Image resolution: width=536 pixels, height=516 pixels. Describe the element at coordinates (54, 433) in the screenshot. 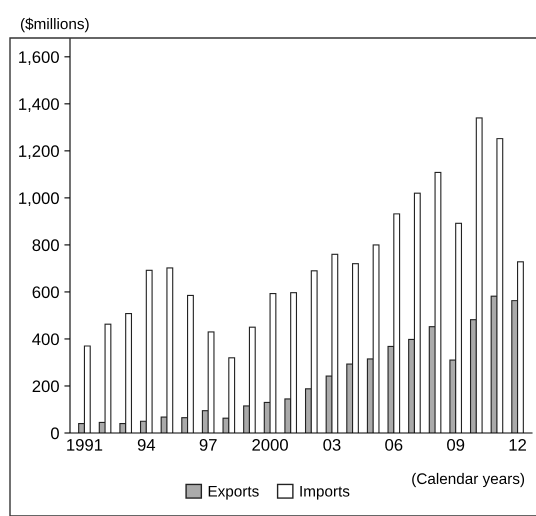

I see `y-tick-label: 0` at that location.